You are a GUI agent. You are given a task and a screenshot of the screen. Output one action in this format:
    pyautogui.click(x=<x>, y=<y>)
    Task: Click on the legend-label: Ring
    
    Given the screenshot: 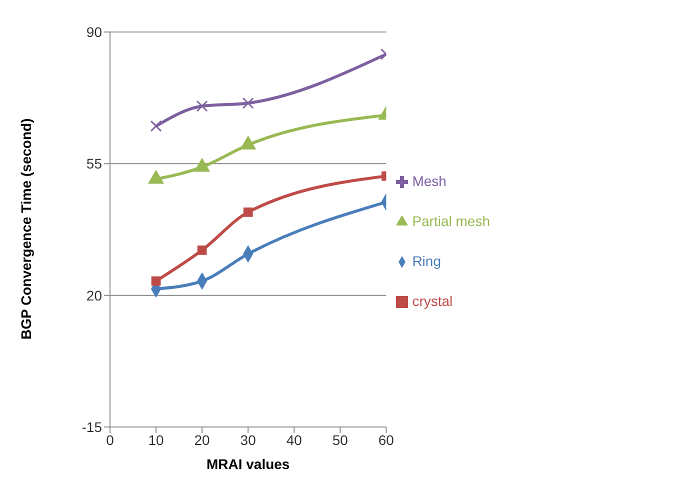 What is the action you would take?
    pyautogui.click(x=426, y=260)
    